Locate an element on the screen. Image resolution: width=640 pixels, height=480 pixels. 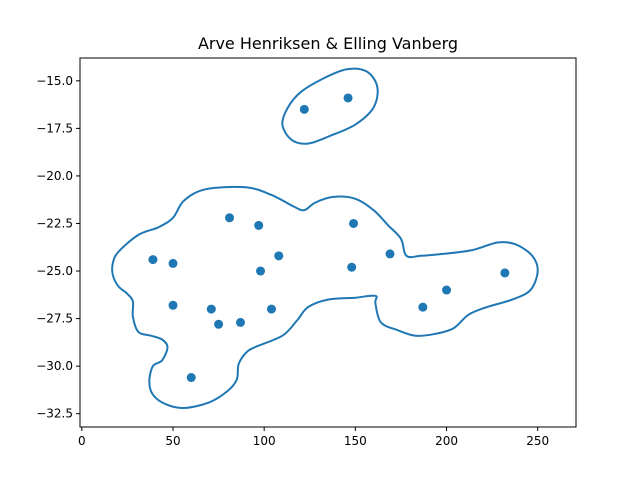
x-tick-label: 250 is located at coordinates (537, 441).